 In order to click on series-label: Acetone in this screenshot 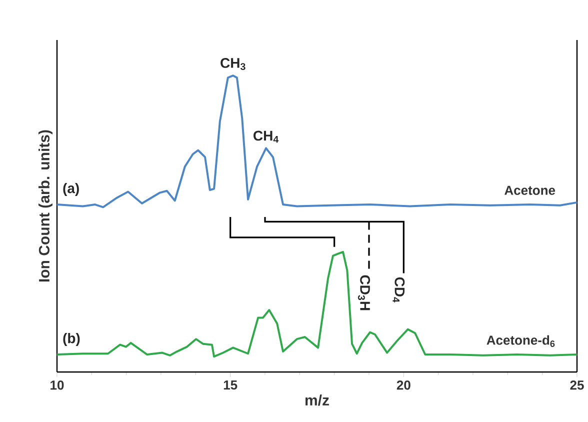, I will do `click(530, 190)`.